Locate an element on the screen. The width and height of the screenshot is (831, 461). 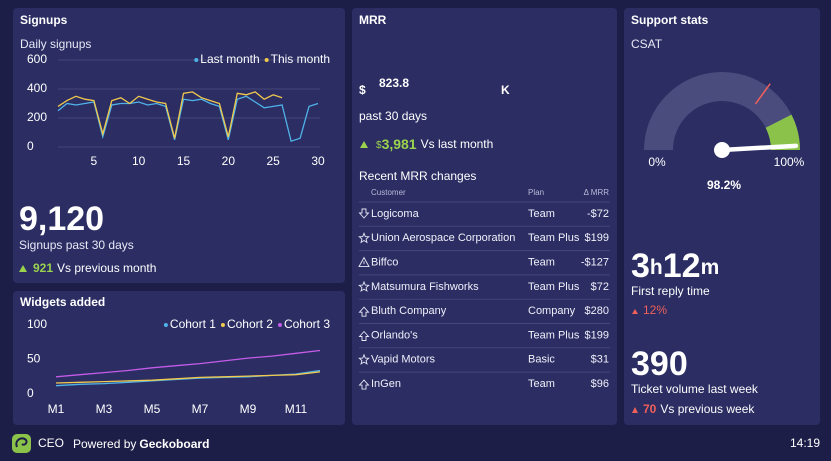
customer: Bluth Company is located at coordinates (409, 311).